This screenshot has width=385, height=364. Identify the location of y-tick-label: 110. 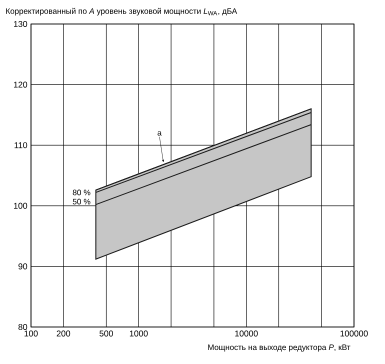
(21, 145).